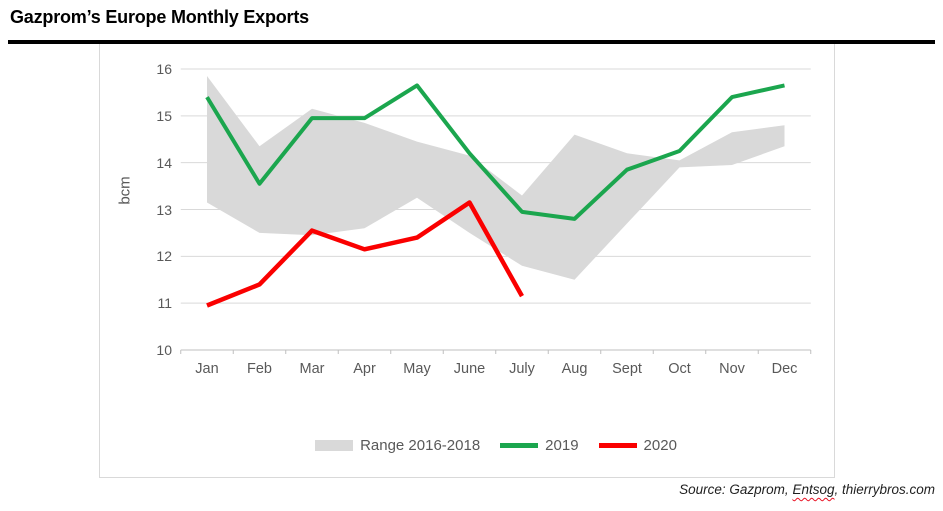 Image resolution: width=943 pixels, height=511 pixels. Describe the element at coordinates (164, 256) in the screenshot. I see `y-tick-label: 12` at that location.